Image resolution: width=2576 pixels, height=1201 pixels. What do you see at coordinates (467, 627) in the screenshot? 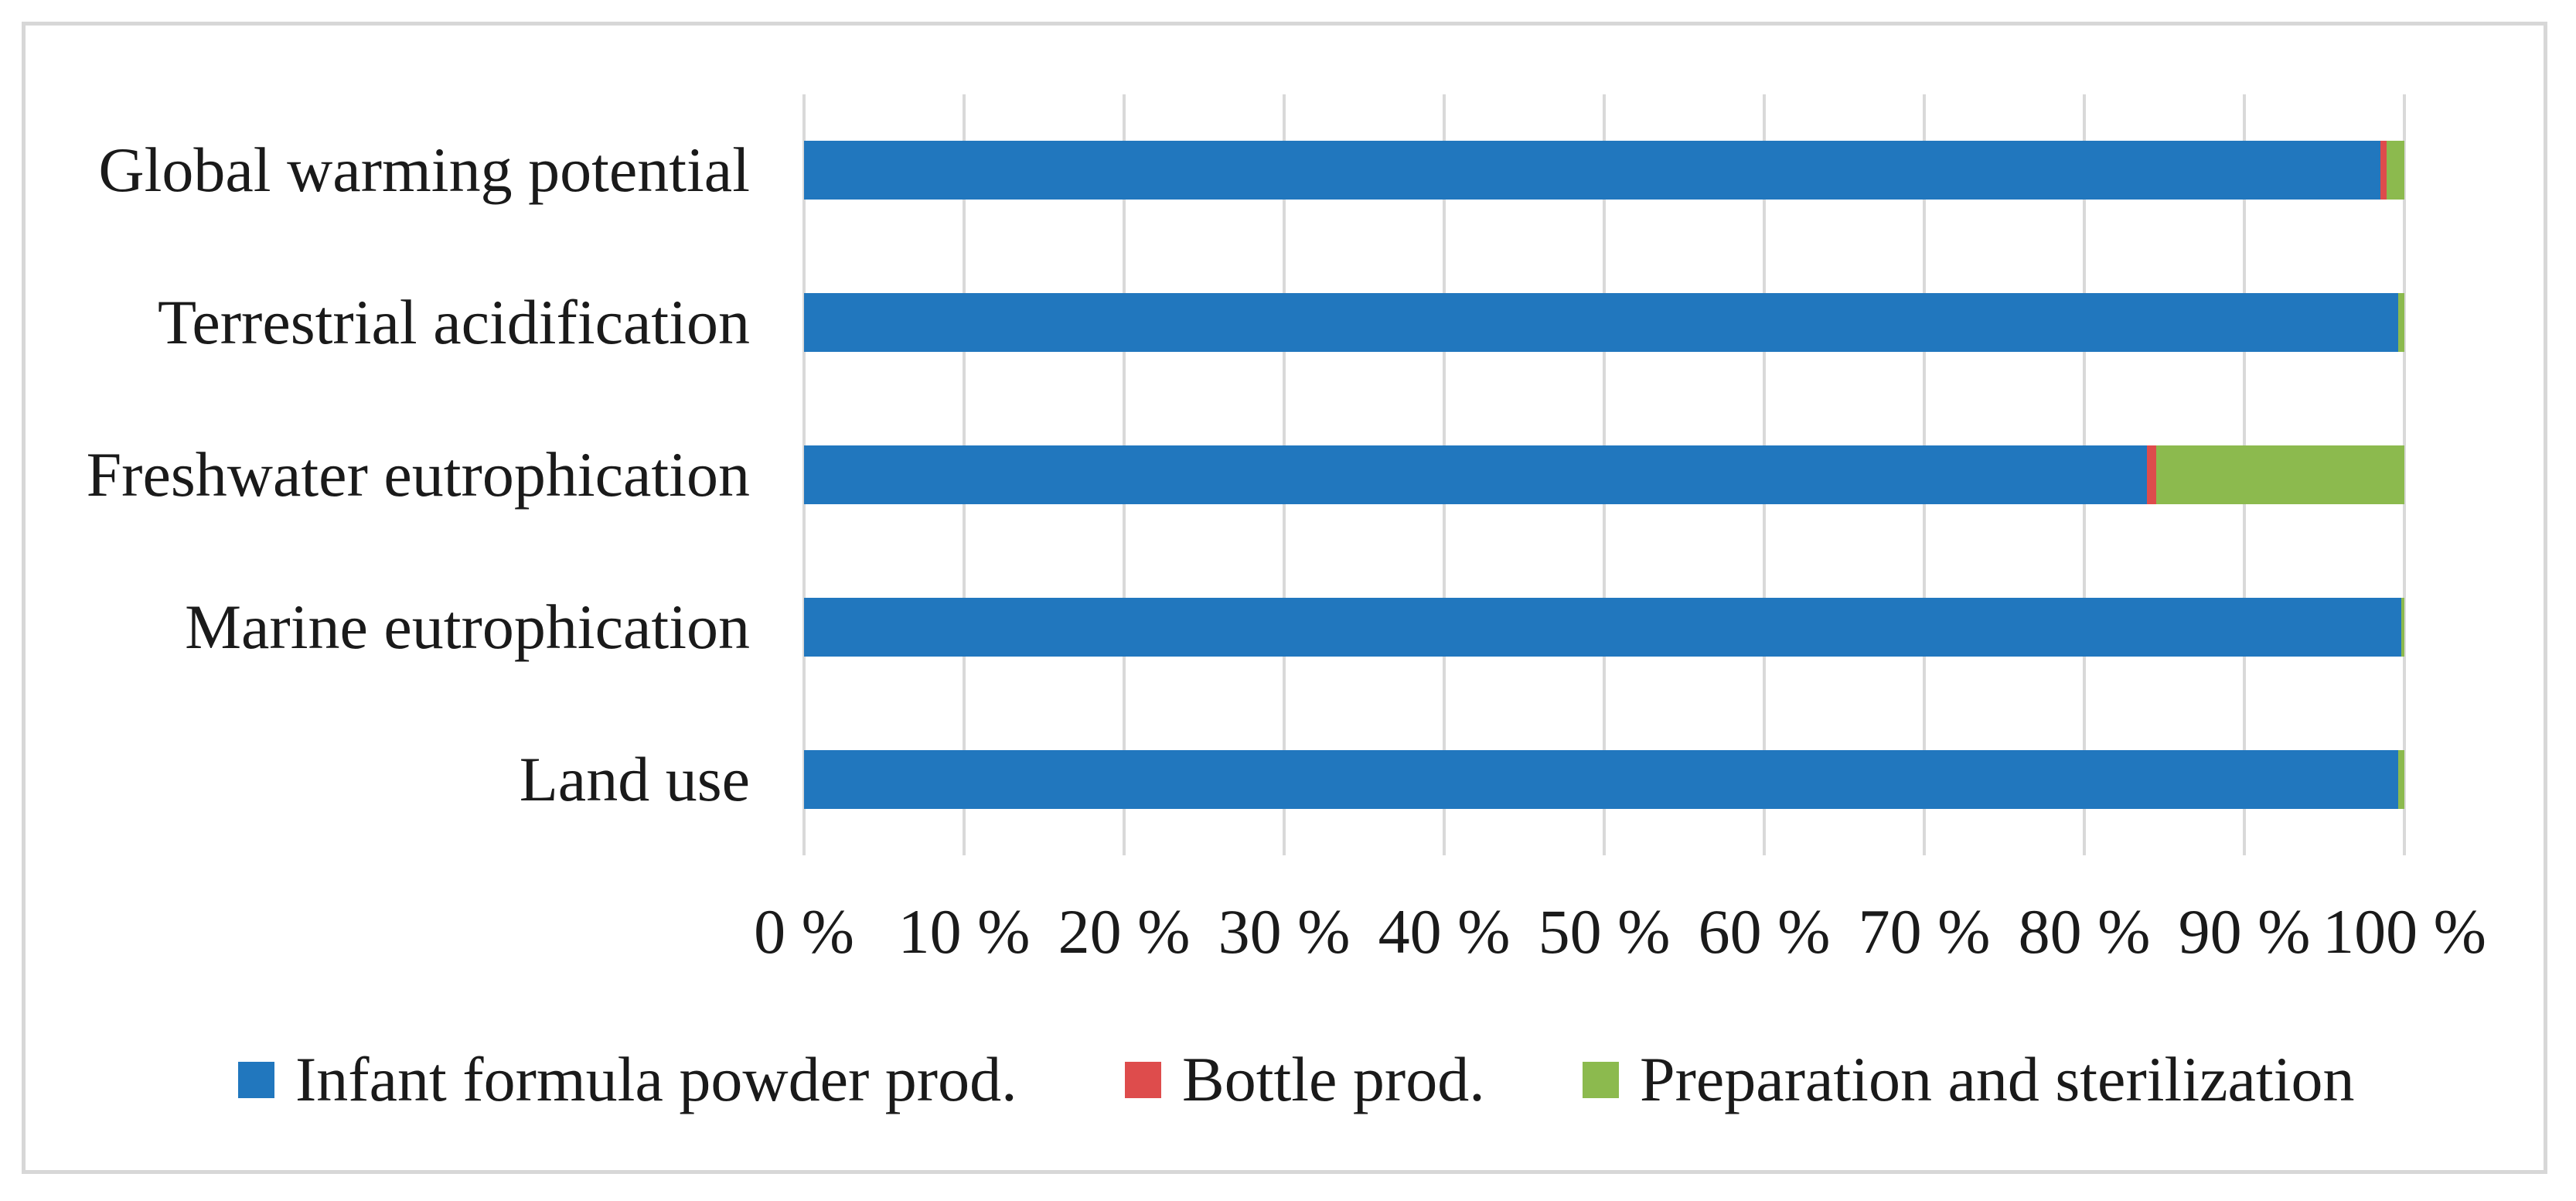
I see `category-label: Marine eutrophication` at bounding box center [467, 627].